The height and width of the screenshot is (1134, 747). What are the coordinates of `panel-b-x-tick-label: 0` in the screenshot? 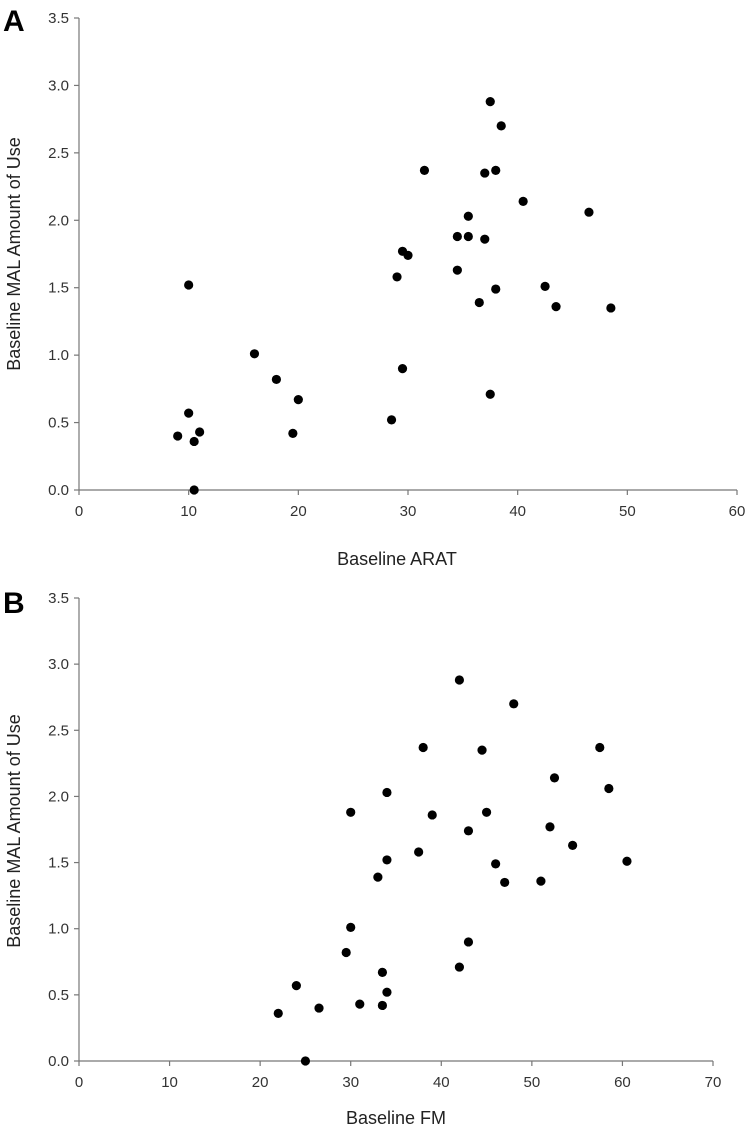 It's located at (79, 1082).